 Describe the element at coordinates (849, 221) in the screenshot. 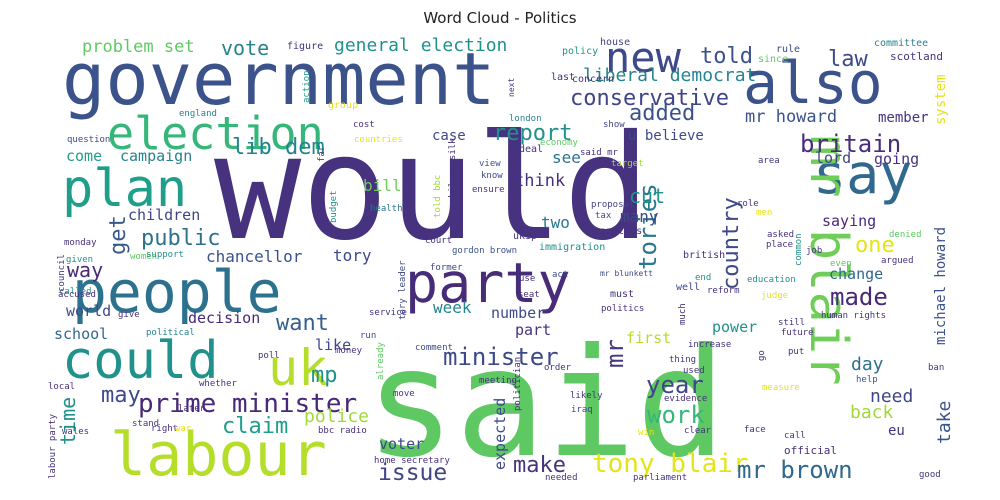

I see `word-saying: saying` at that location.